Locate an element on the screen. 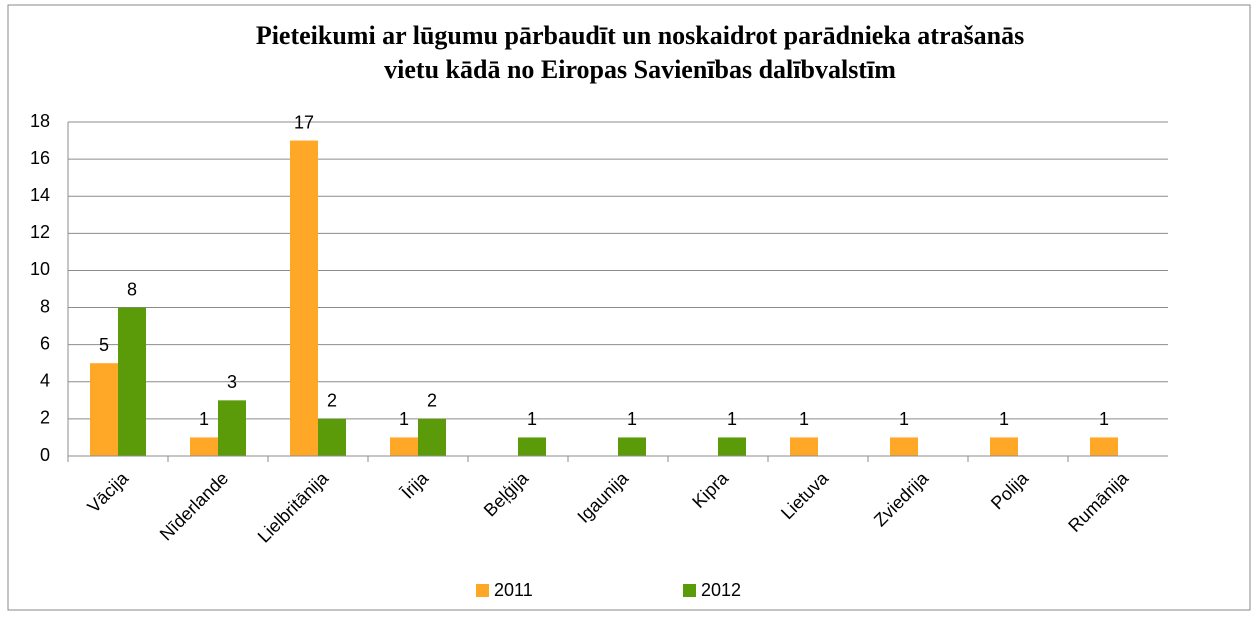 Image resolution: width=1257 pixels, height=617 pixels. y-tick-label: 6 is located at coordinates (45, 343).